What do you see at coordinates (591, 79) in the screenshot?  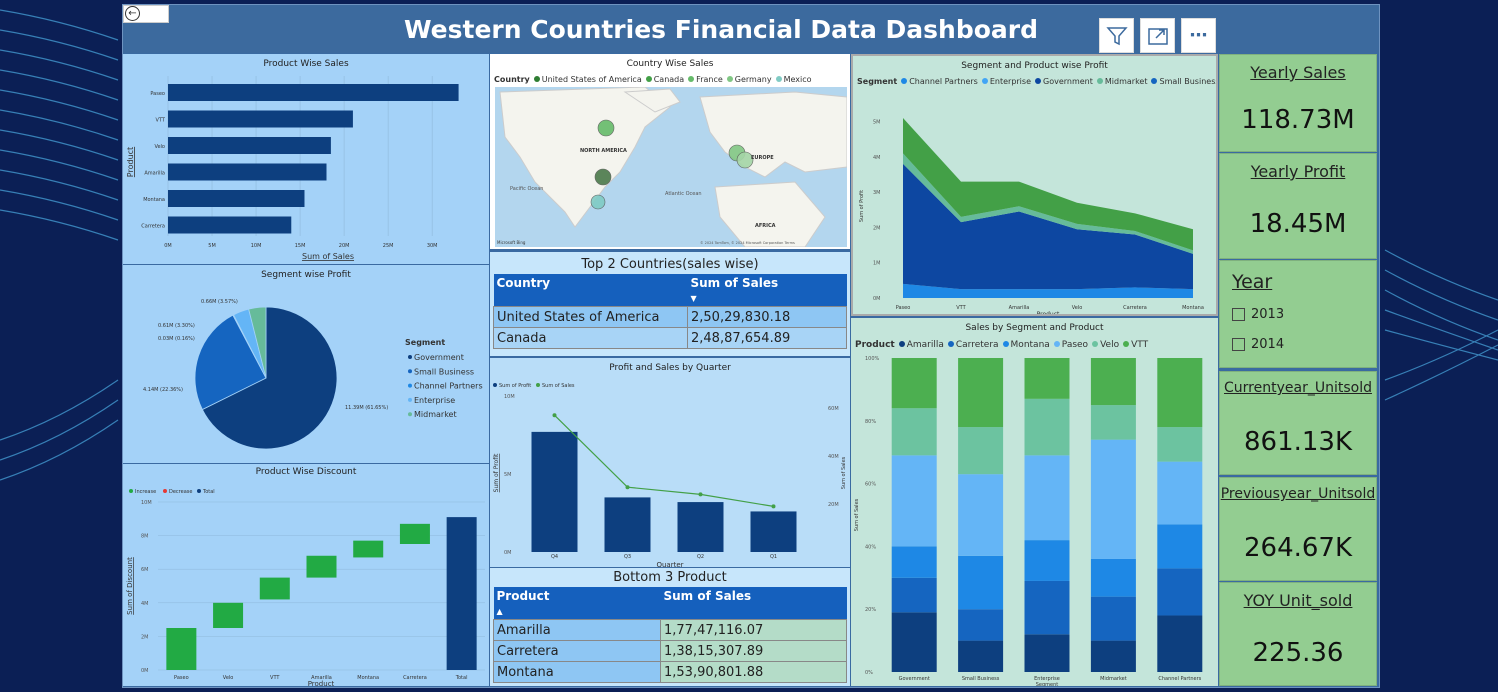 I see `legend-item: United States of America` at bounding box center [591, 79].